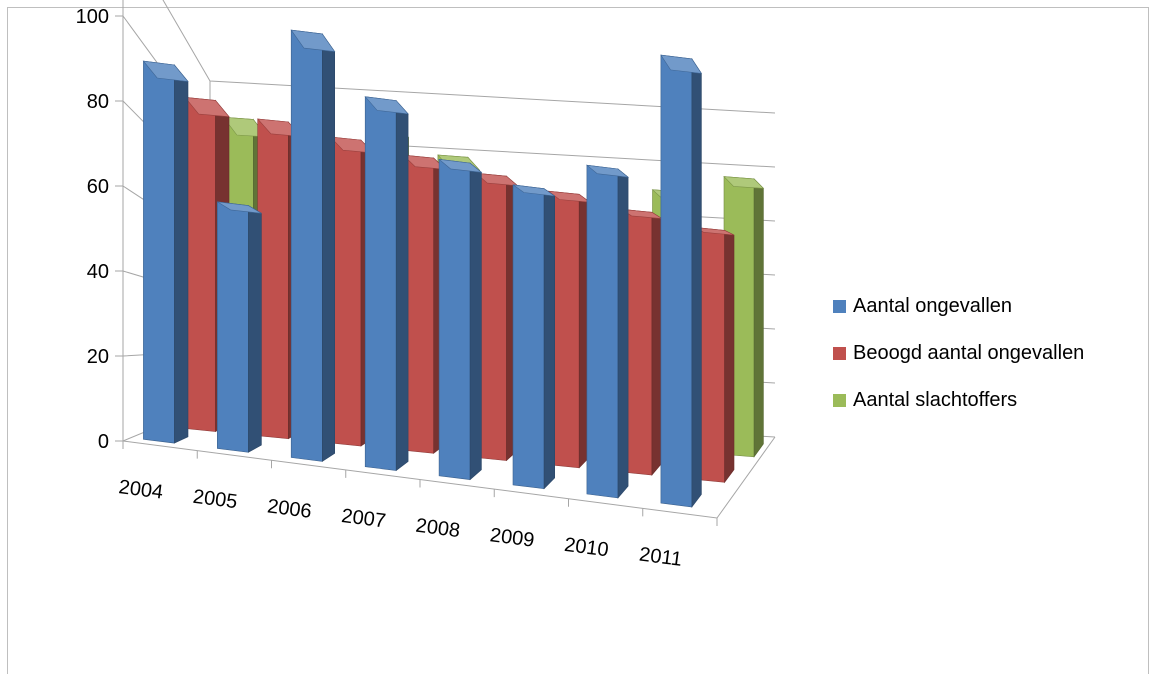 The height and width of the screenshot is (675, 1152). I want to click on ytick-label-5: 100, so click(92, 17).